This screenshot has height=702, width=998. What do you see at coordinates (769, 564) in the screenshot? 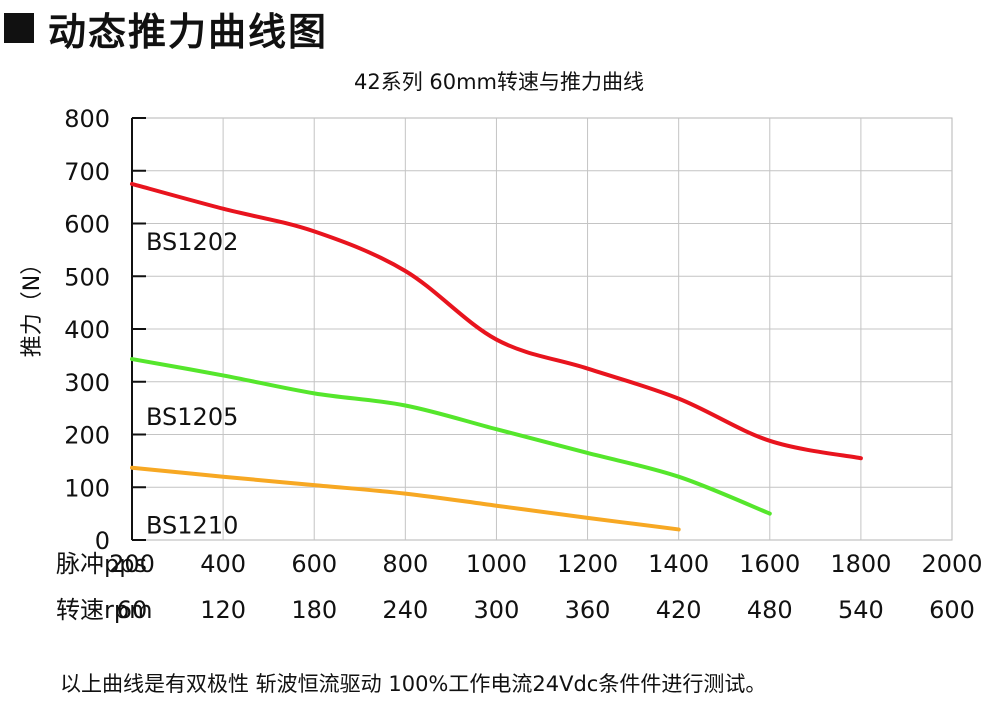
I see `x-tick-label: 1600` at bounding box center [769, 564].